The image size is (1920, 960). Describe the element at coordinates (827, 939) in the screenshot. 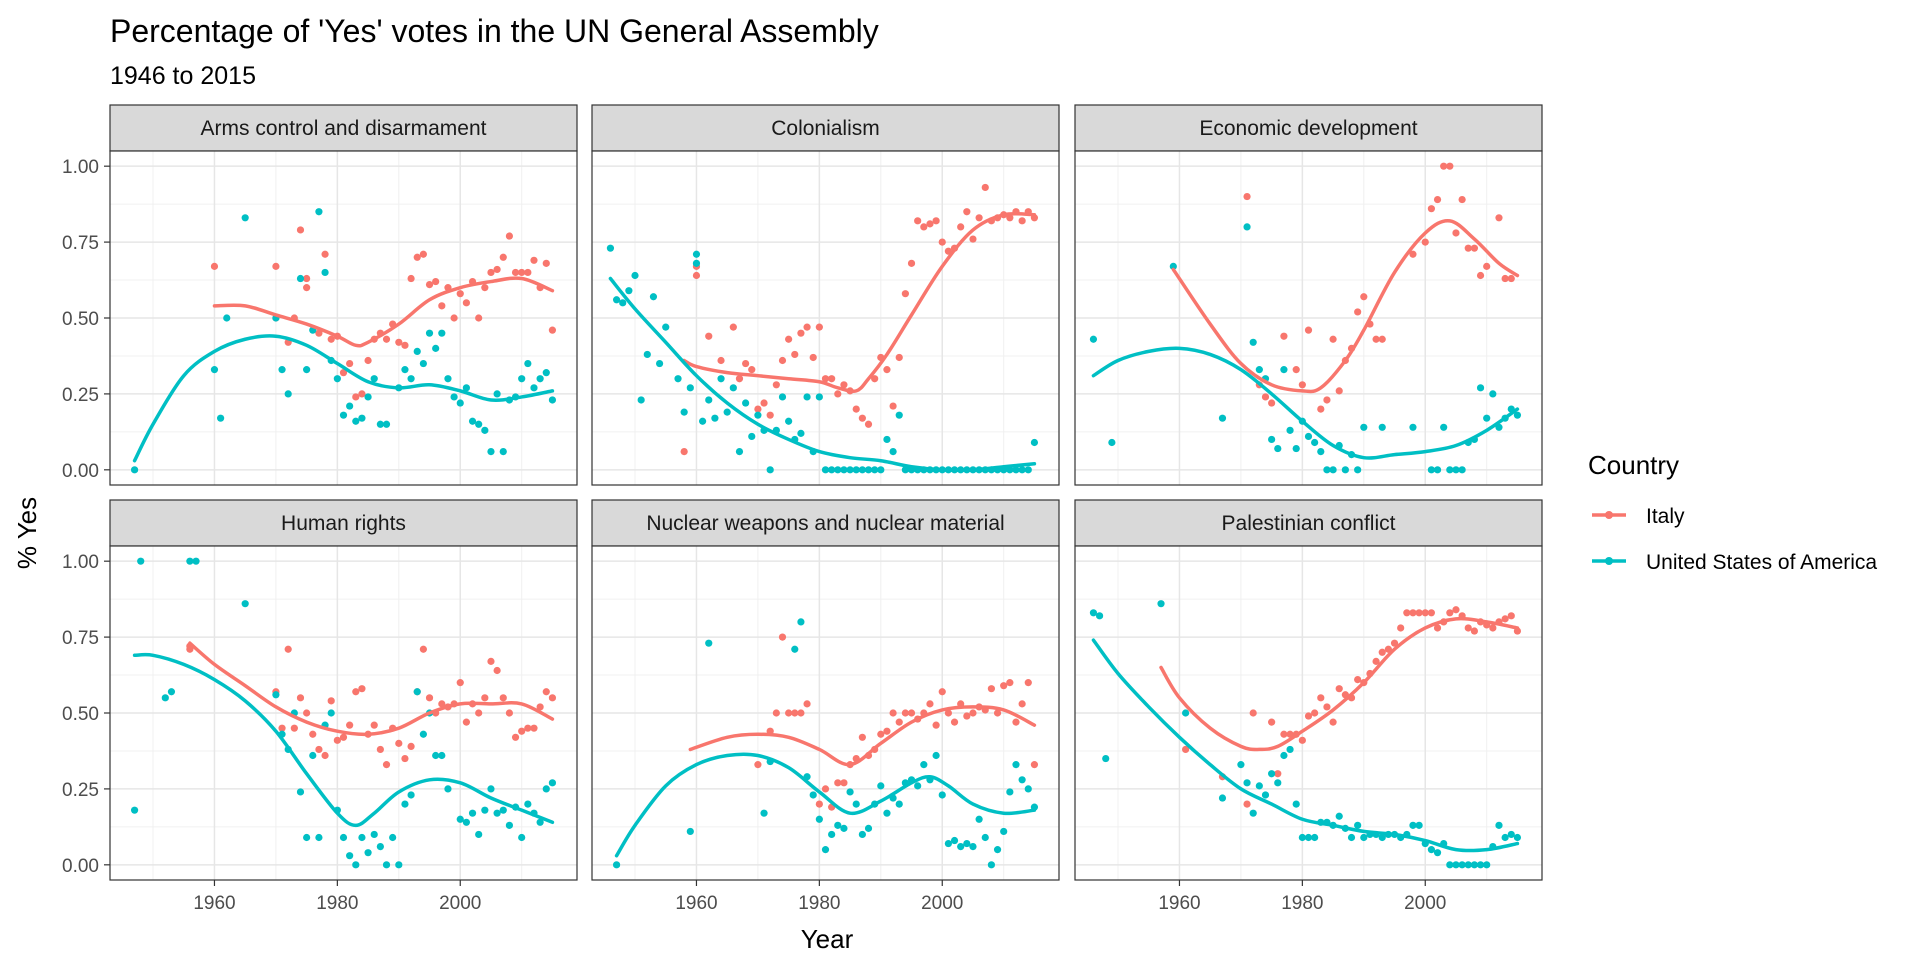

I see `x-axis-title: Year` at that location.